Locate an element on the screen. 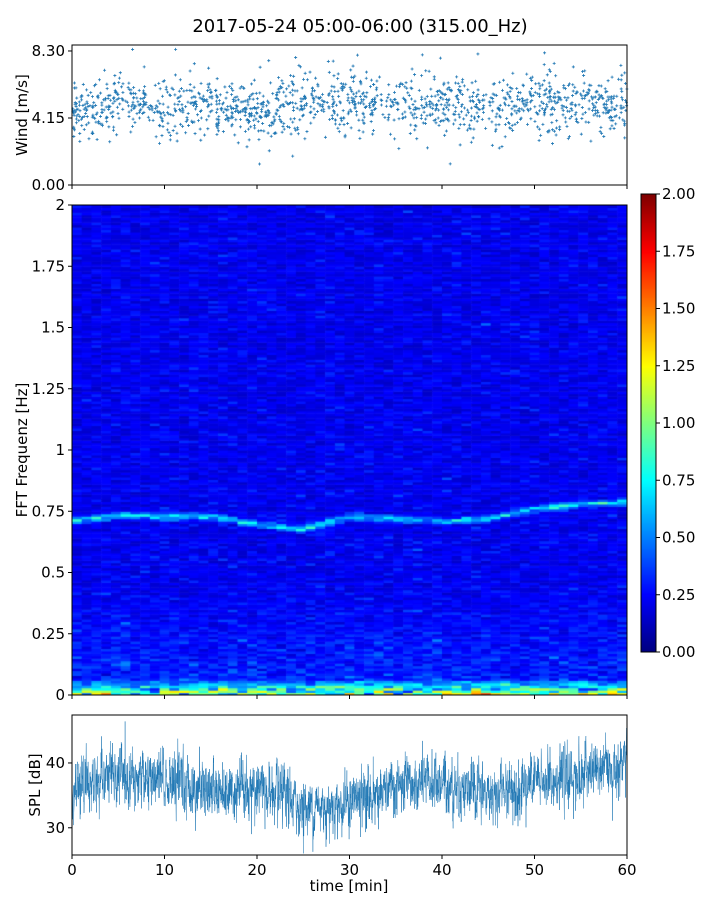 The width and height of the screenshot is (720, 900). y-tick-label: 4.15 is located at coordinates (48, 118).